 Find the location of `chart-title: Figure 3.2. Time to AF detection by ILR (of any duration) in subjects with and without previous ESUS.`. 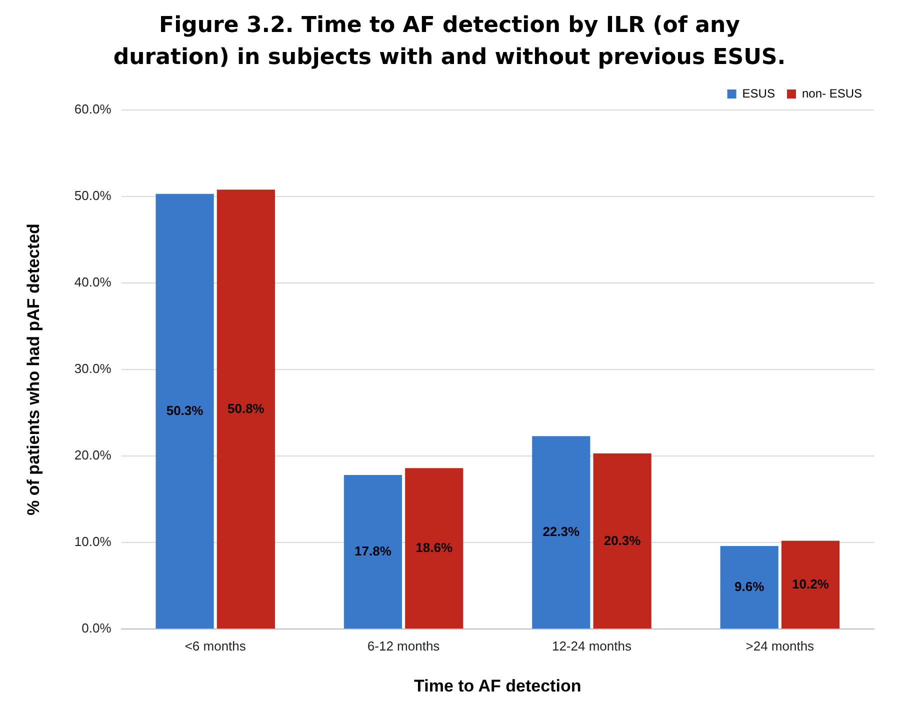

chart-title: Figure 3.2. Time to AF detection by ILR (of any duration) in subjects with and without previous ESUS. is located at coordinates (449, 42).